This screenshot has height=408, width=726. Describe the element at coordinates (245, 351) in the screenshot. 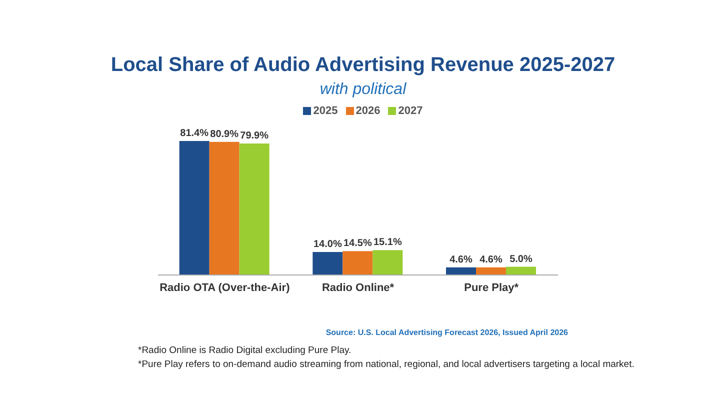

I see `text: *Radio Online is Radio Digital excluding Pure Play.` at that location.